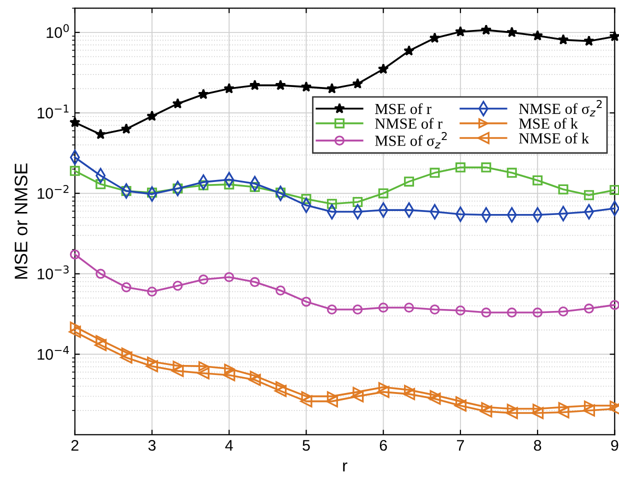 This screenshot has height=483, width=619. What do you see at coordinates (306, 445) in the screenshot?
I see `x-tick-label: 5` at bounding box center [306, 445].